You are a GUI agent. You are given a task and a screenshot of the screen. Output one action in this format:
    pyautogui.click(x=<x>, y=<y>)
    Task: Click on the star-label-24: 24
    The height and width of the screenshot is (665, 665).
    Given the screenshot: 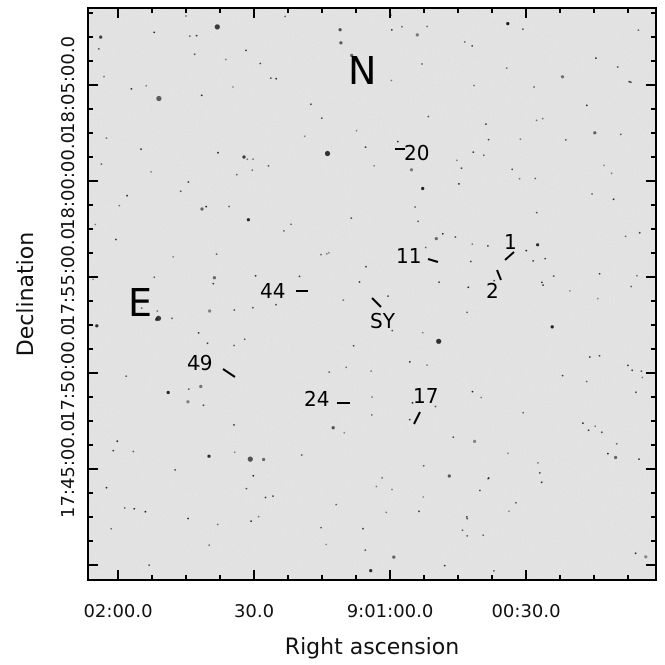 What is the action you would take?
    pyautogui.click(x=316, y=399)
    